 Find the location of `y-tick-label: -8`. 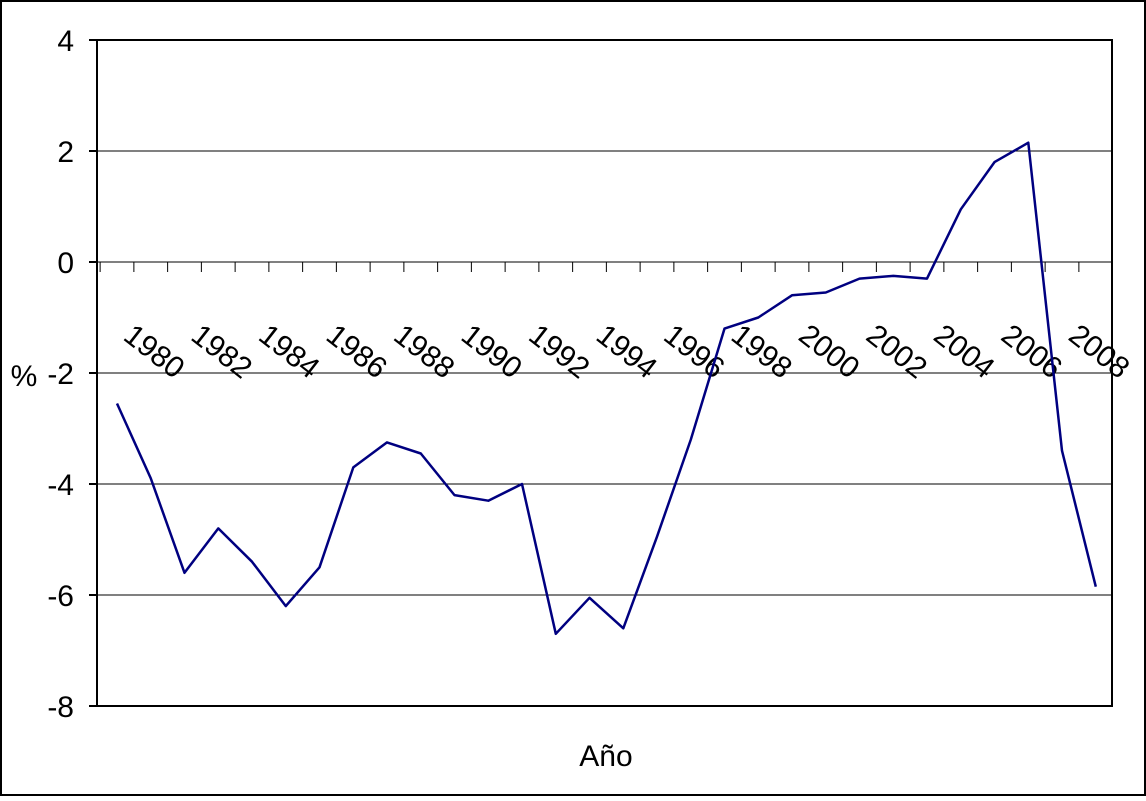

y-tick-label: -8 is located at coordinates (60, 707).